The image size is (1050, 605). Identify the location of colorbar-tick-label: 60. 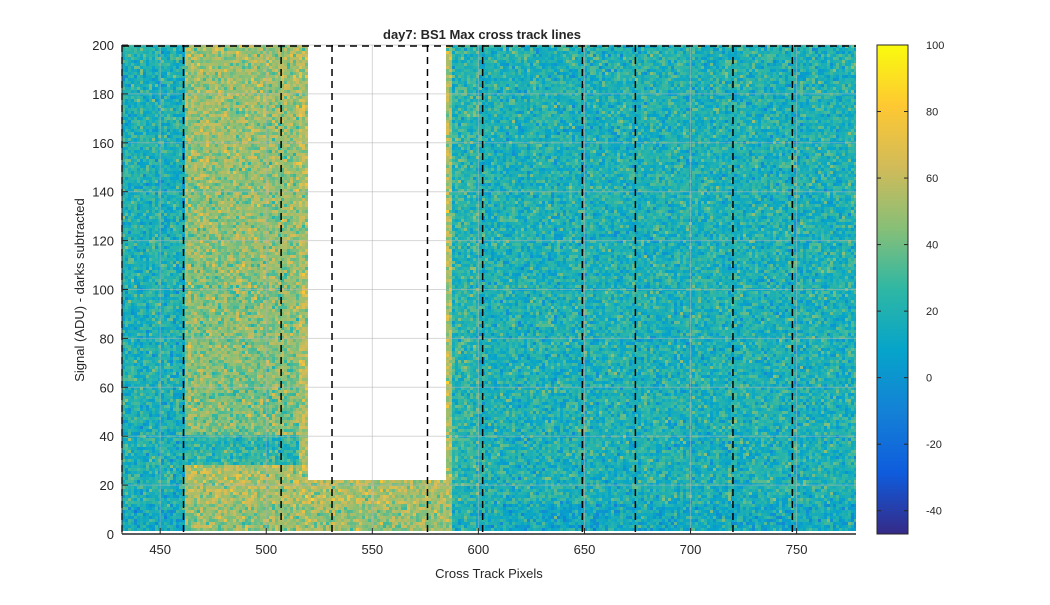
(932, 179).